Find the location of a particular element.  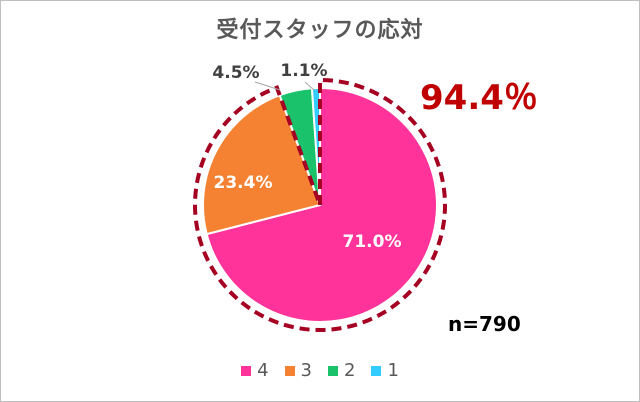

legend-label-4: 4 is located at coordinates (263, 370).